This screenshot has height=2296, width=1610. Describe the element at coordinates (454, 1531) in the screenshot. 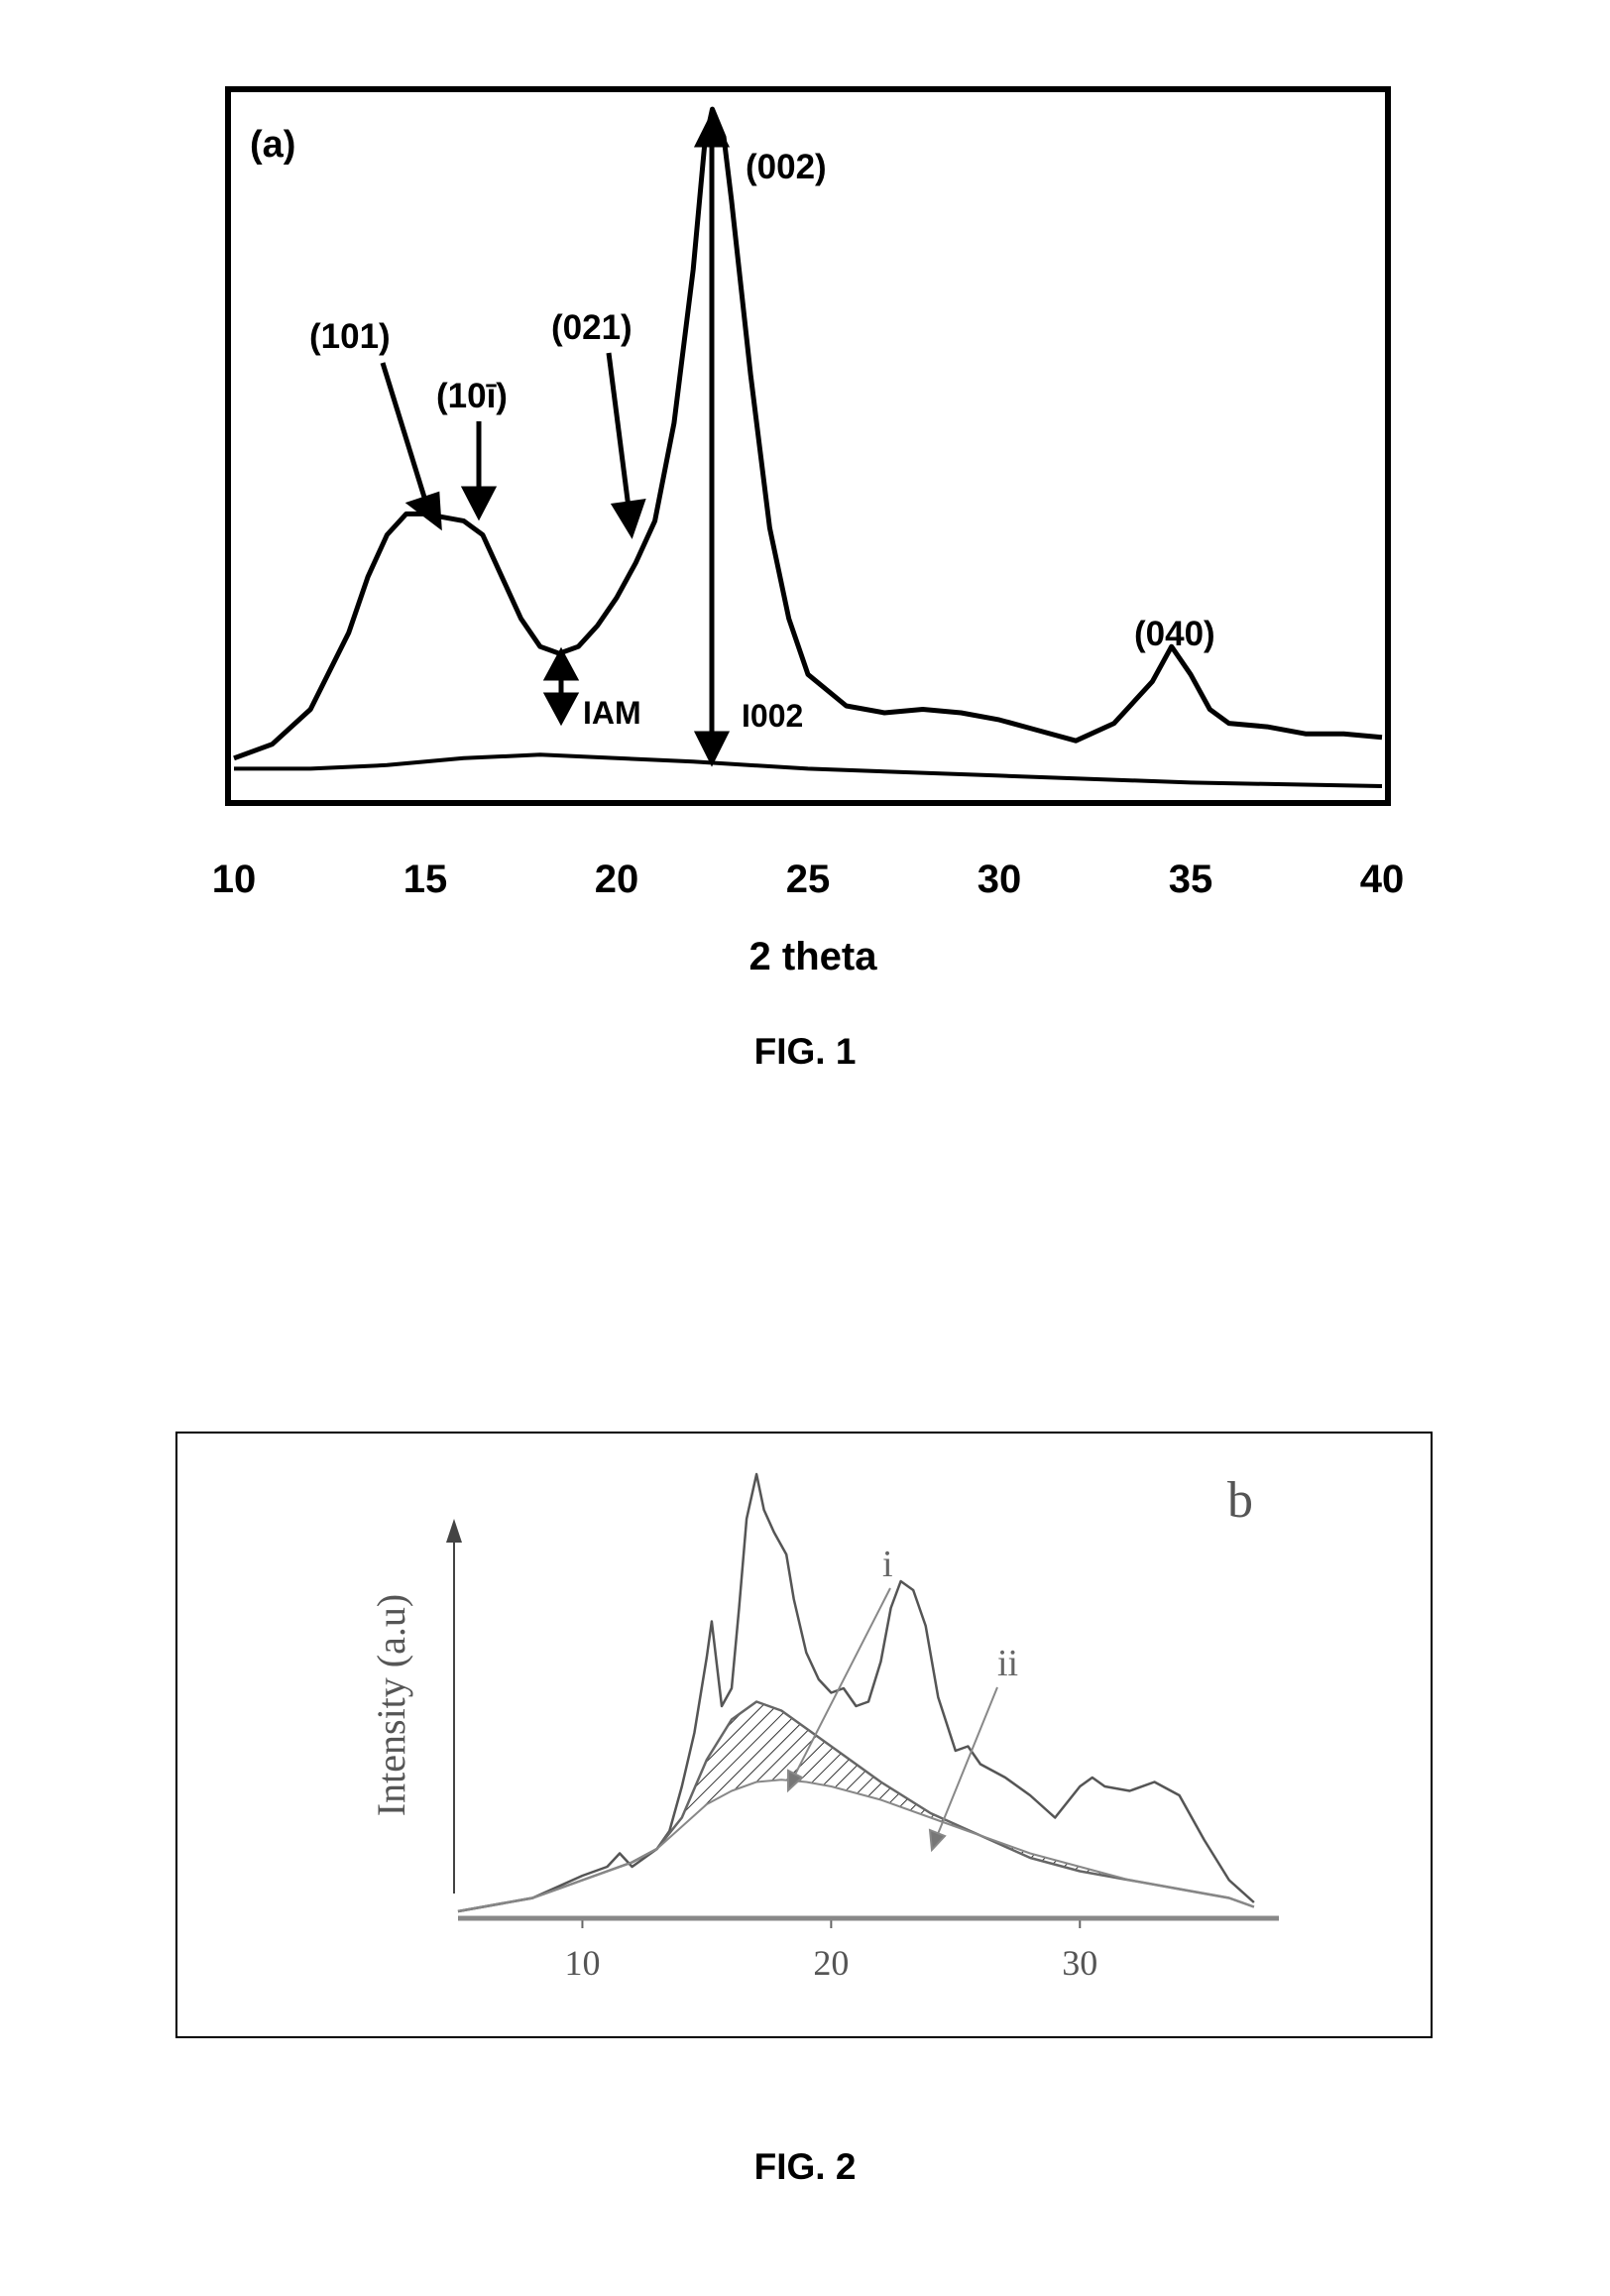

I see `y-axis-arrowhead-b` at that location.